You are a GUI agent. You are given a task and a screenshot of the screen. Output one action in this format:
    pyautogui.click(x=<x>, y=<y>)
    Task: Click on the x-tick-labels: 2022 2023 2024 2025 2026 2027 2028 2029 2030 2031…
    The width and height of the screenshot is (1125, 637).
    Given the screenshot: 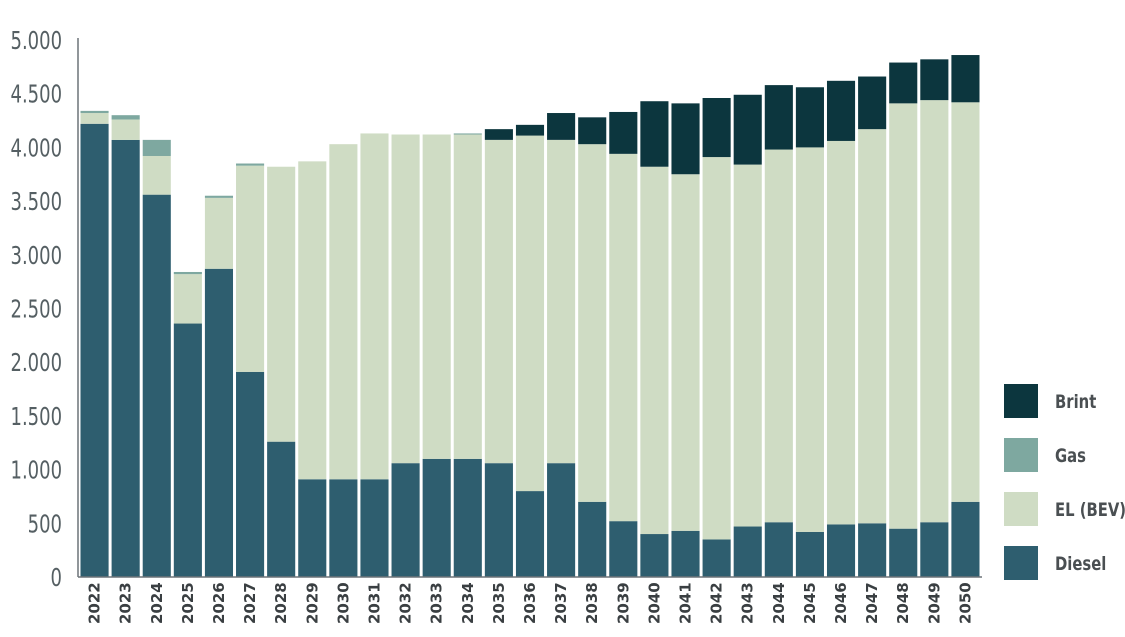 What is the action you would take?
    pyautogui.click(x=530, y=603)
    